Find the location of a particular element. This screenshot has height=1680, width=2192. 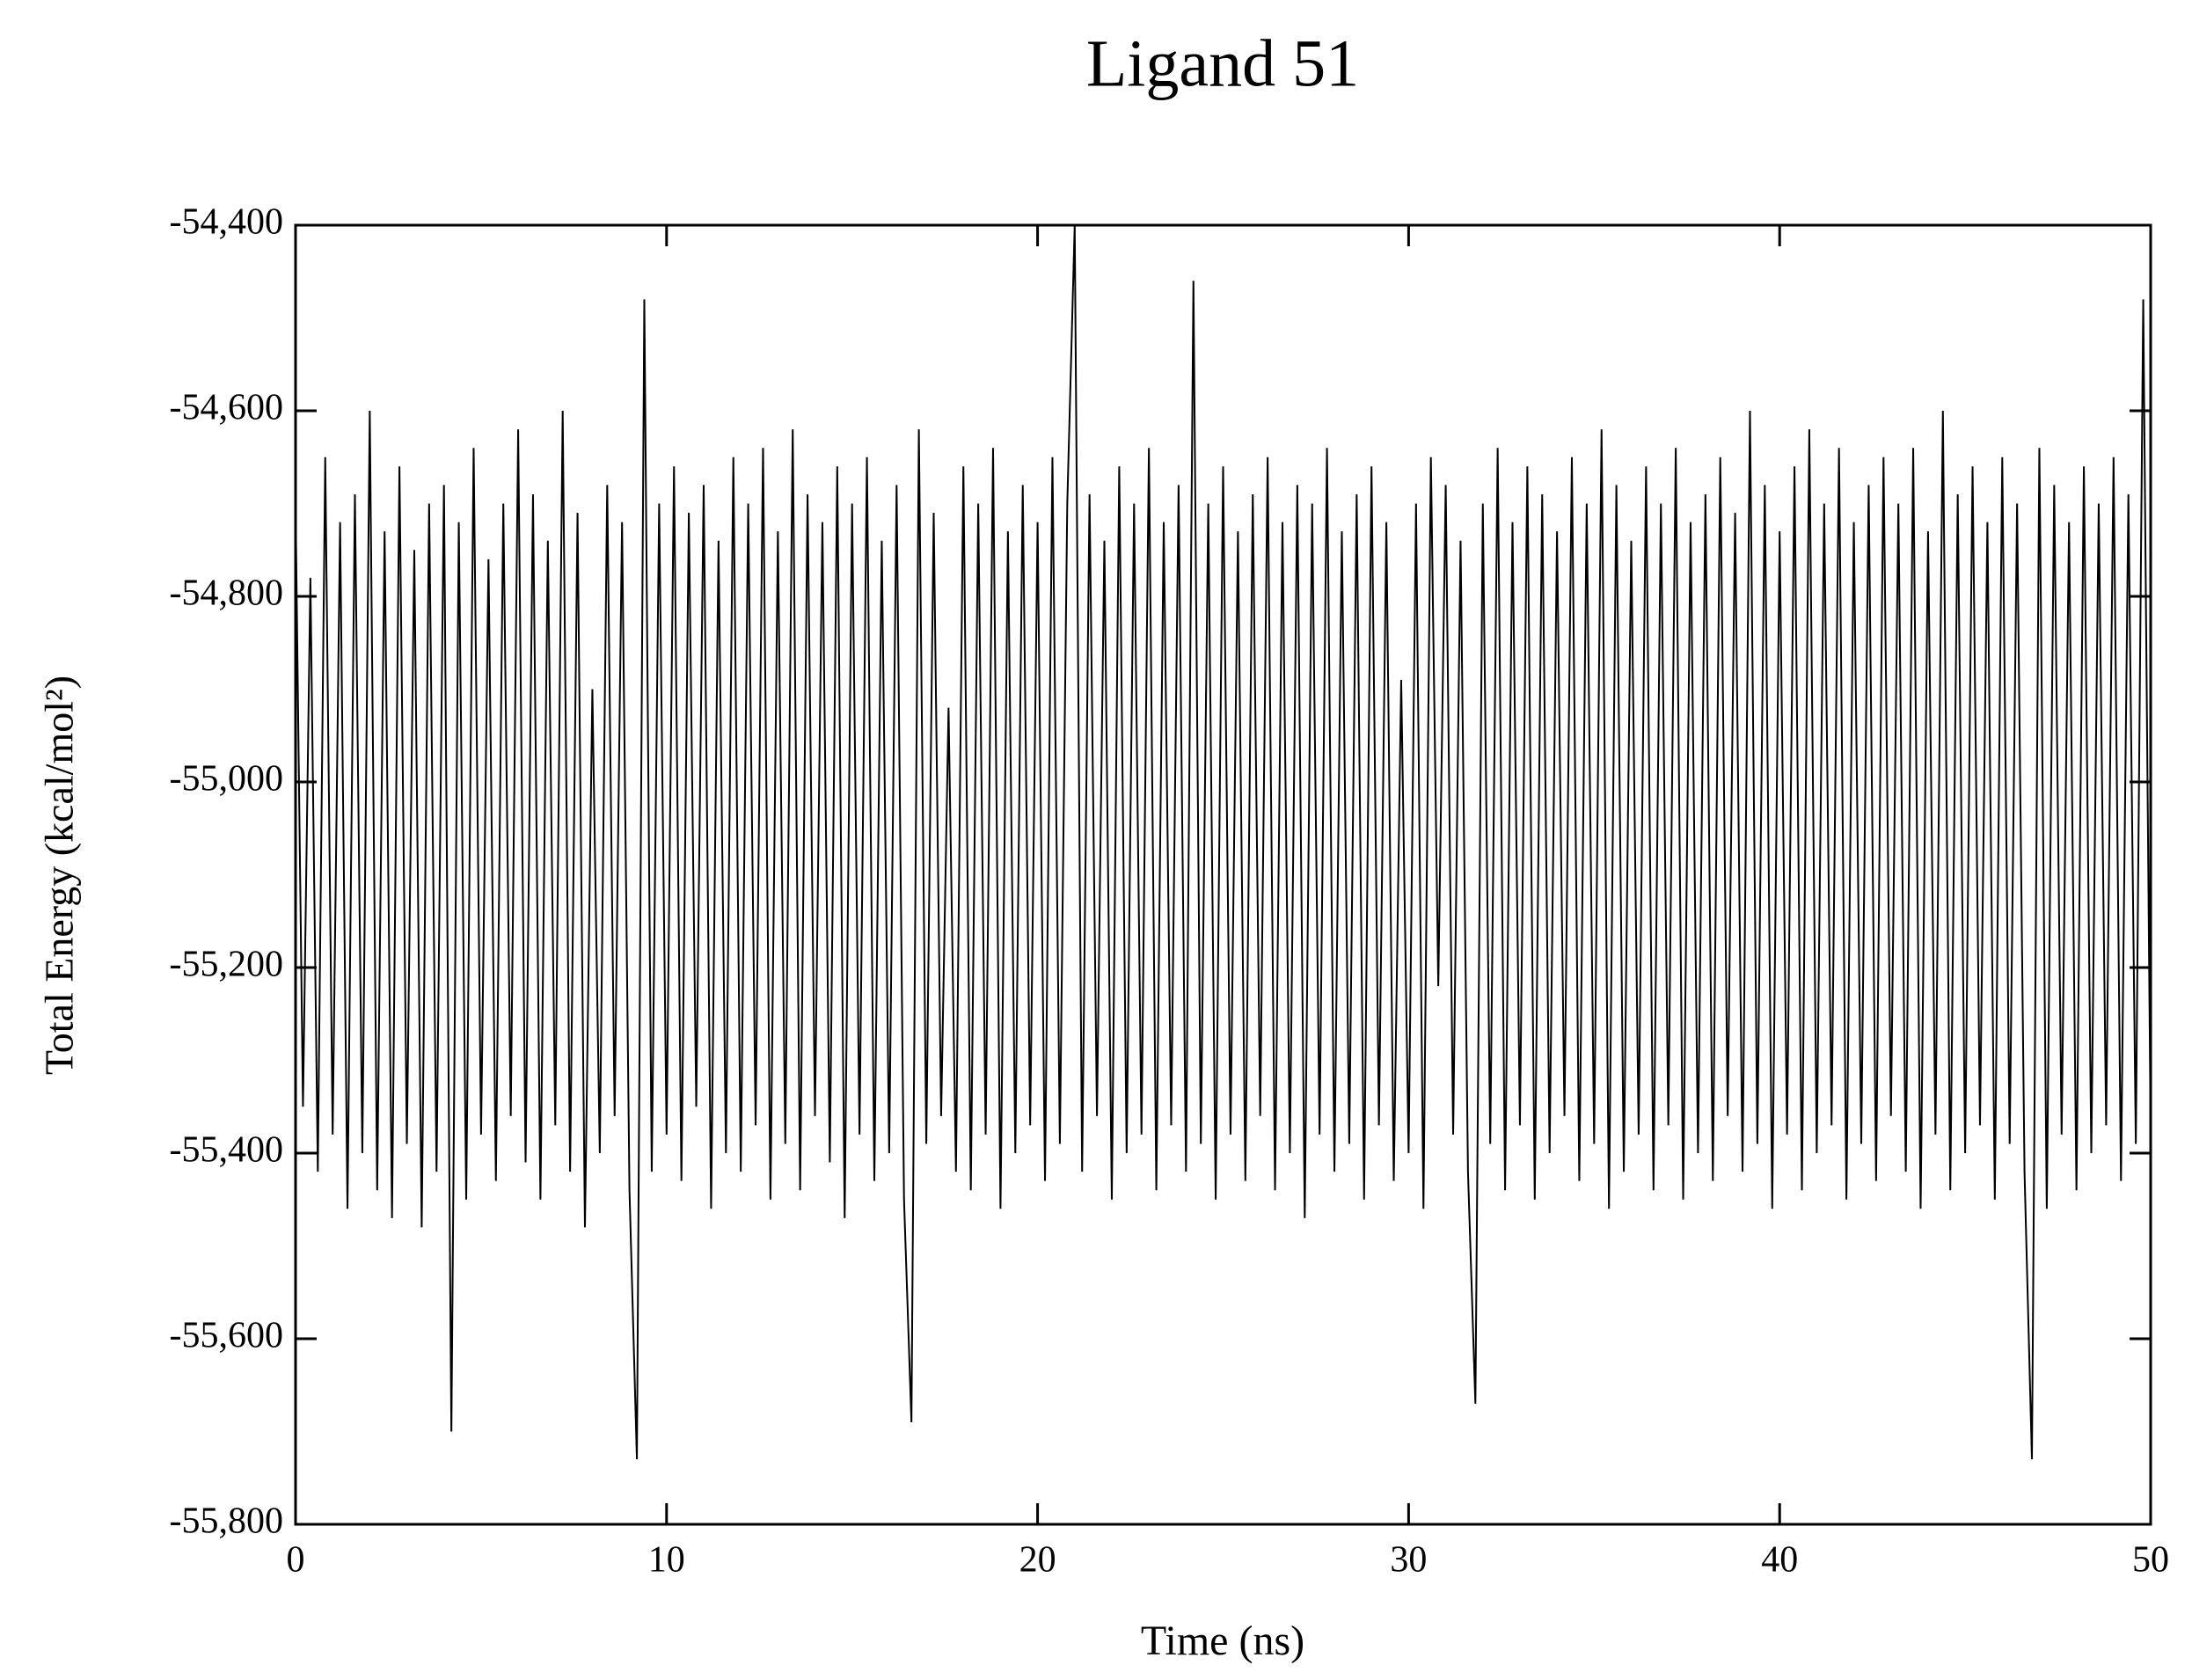

x-tick-label: 50 is located at coordinates (2150, 1560).